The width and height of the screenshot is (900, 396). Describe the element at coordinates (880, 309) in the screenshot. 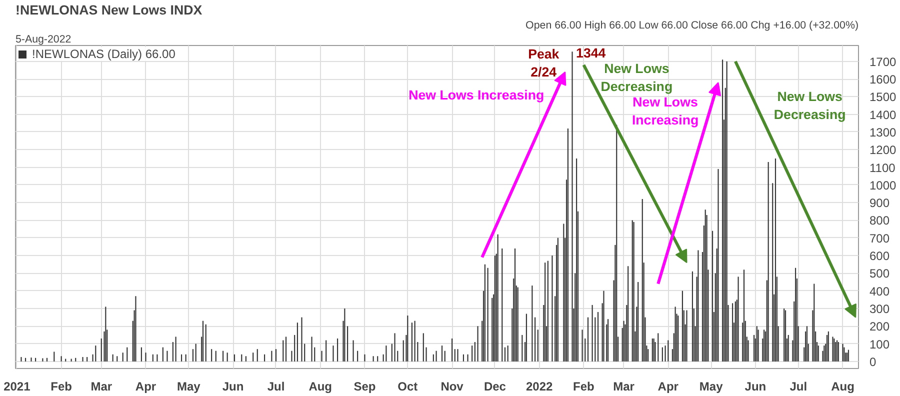

I see `y-tick-label: 300` at that location.